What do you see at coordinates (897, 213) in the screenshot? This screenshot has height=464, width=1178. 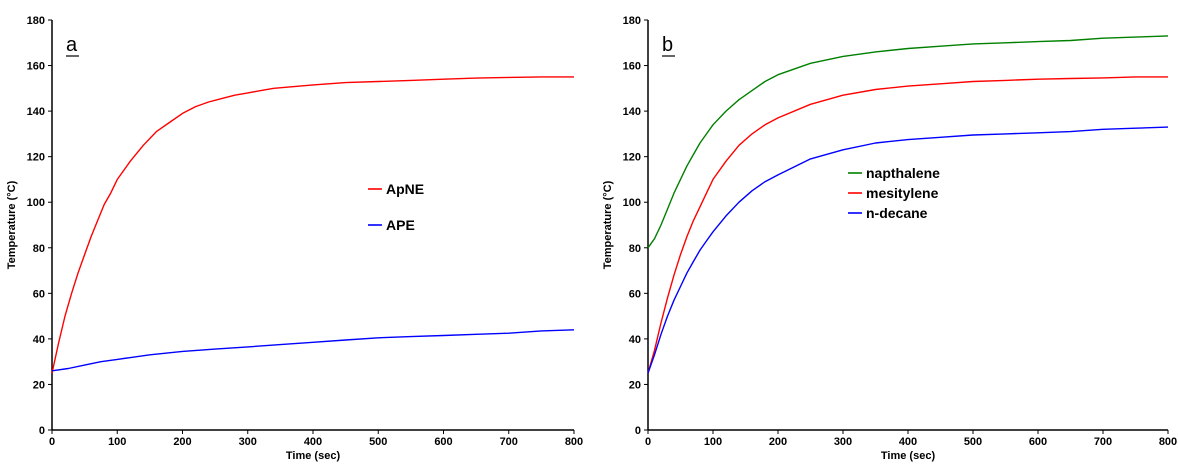 I see `legend-label: n-decane` at bounding box center [897, 213].